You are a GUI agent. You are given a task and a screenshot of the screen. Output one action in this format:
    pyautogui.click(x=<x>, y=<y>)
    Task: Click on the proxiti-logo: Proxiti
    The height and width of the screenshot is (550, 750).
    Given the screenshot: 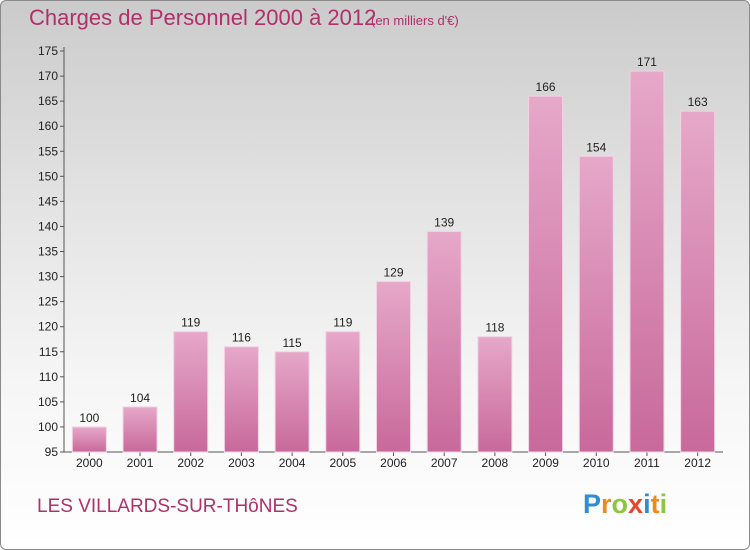 What is the action you would take?
    pyautogui.click(x=625, y=504)
    